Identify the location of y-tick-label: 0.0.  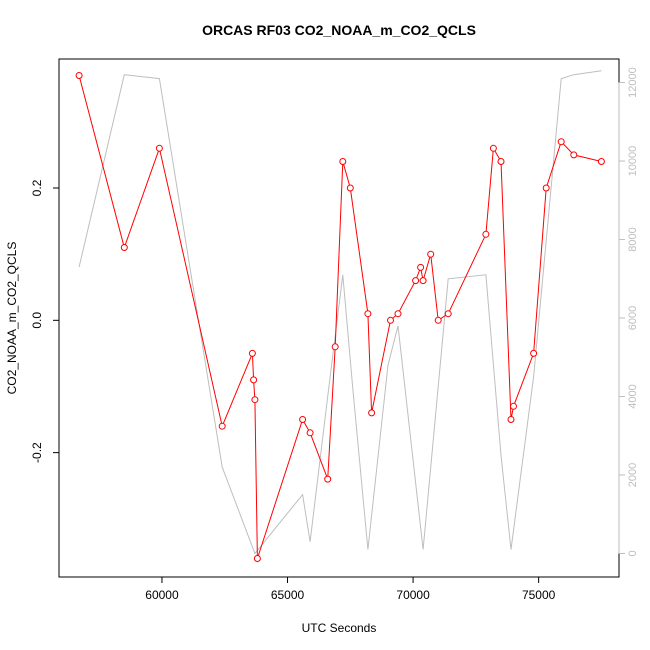
(37, 320).